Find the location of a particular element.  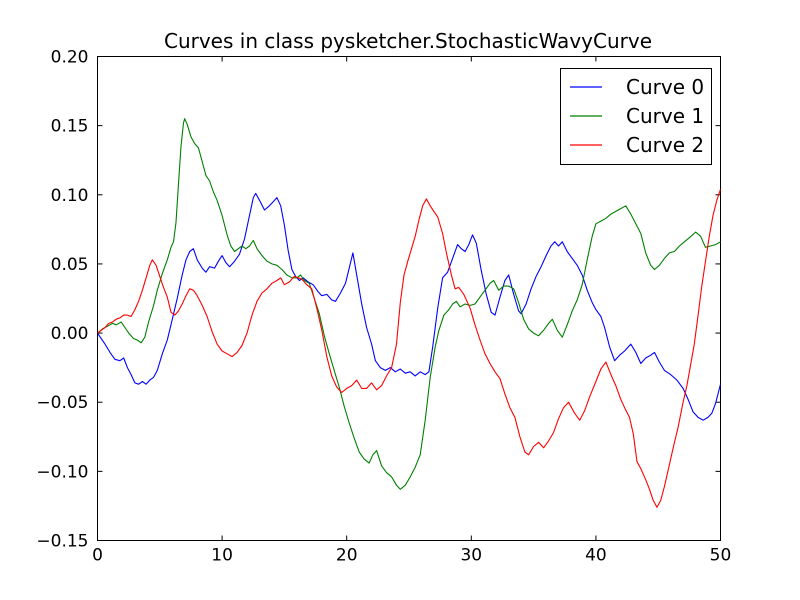

x-tick-label: 40 is located at coordinates (596, 556).